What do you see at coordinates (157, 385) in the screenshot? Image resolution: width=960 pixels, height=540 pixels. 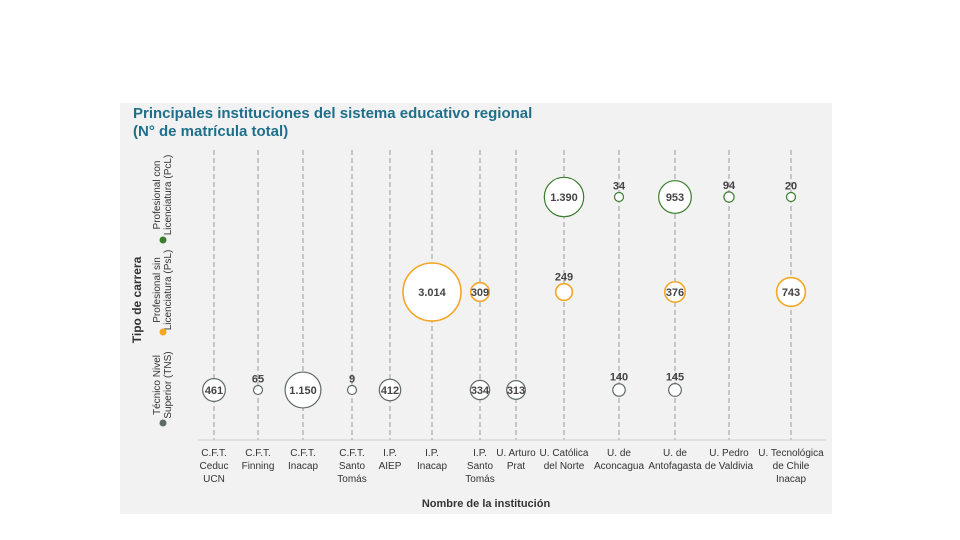 I see `row-label: Técnico Nivel` at bounding box center [157, 385].